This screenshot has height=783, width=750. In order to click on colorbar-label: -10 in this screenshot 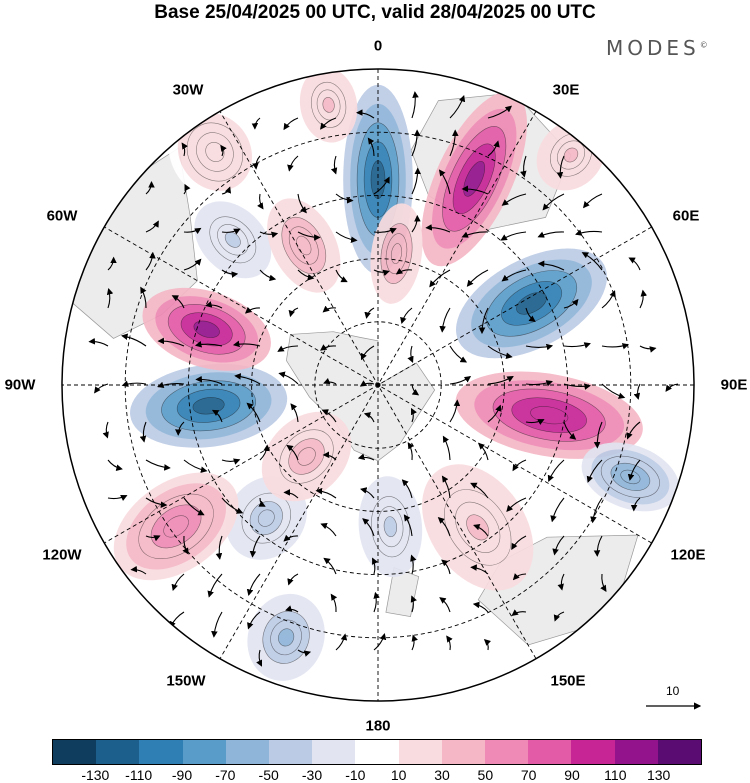, I will do `click(355, 775)`.